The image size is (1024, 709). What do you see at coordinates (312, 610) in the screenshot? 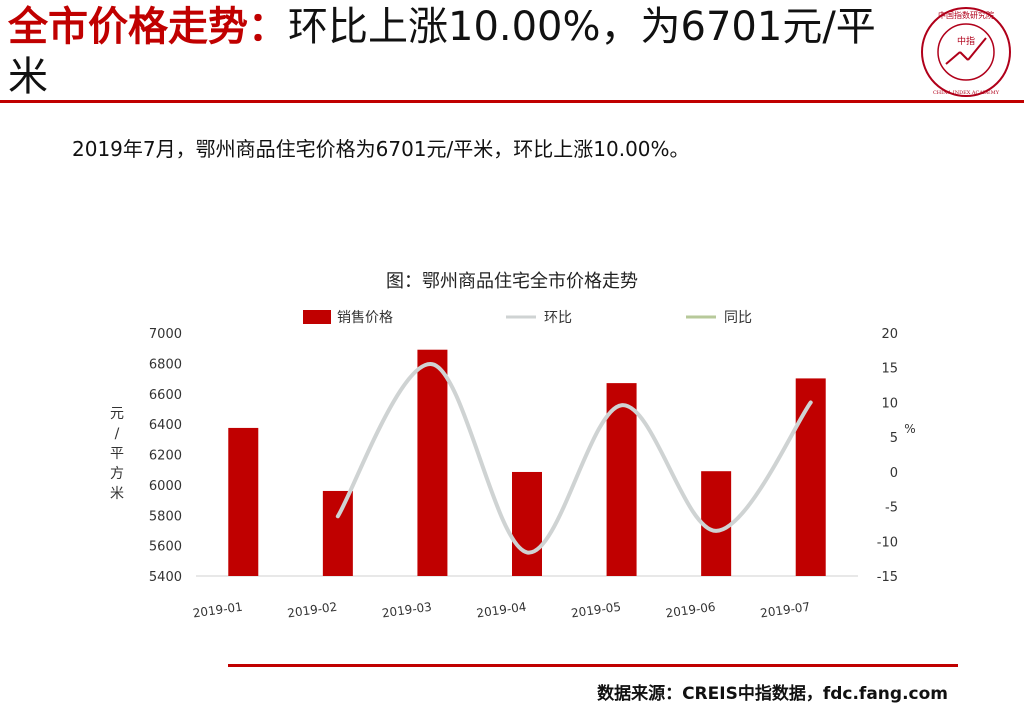
I see `x-tick-label: 2019-02` at bounding box center [312, 610].